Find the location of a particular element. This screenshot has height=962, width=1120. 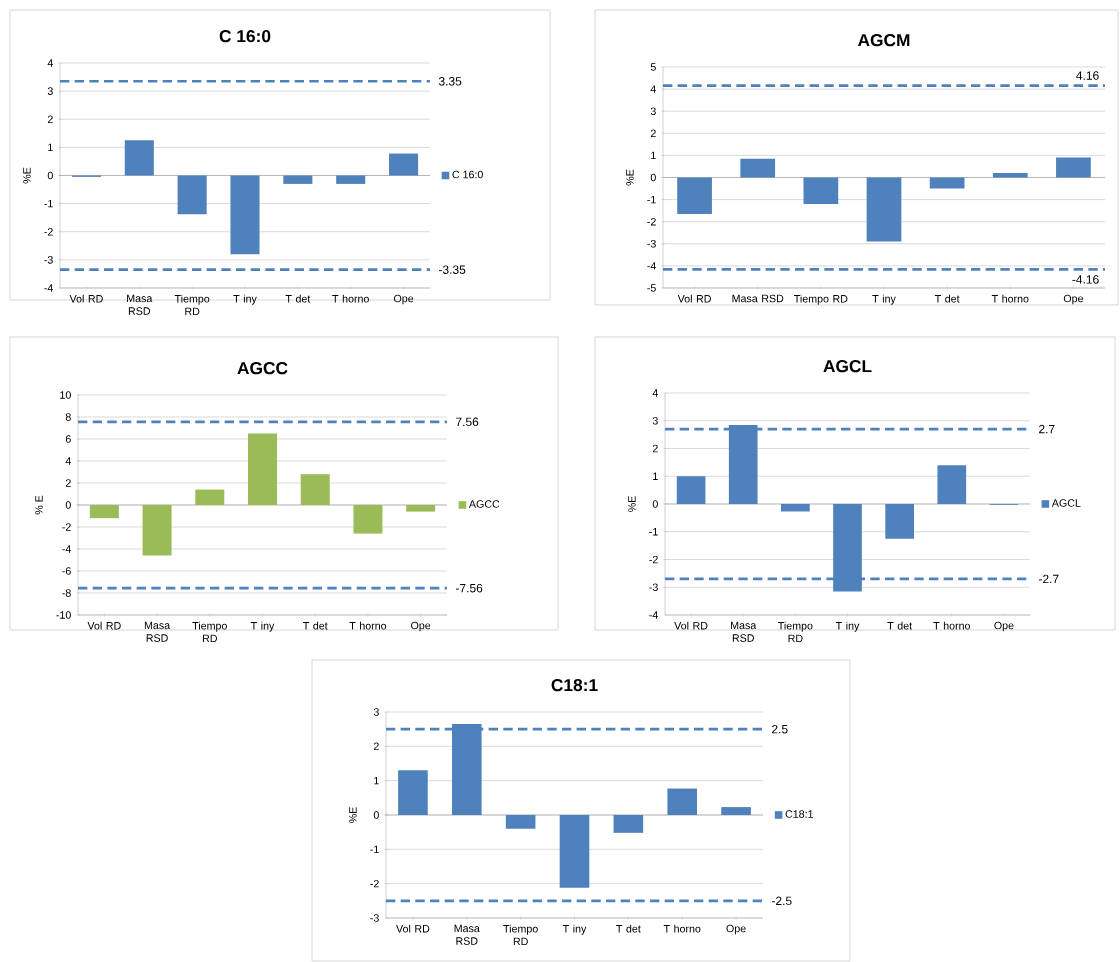

y-tick-label: -5 is located at coordinates (651, 288).